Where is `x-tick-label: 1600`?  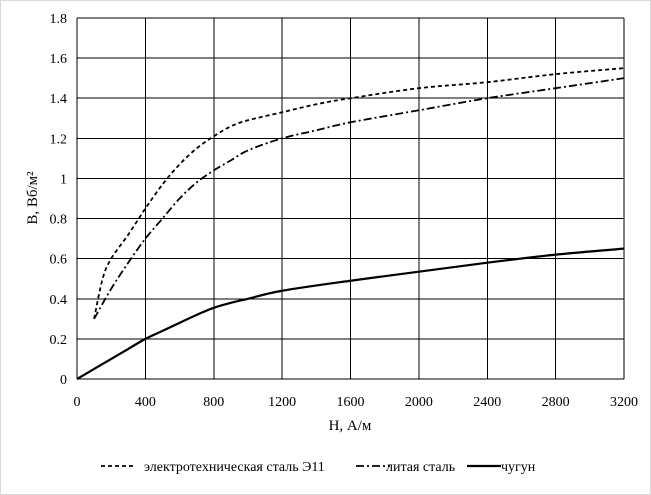
x-tick-label: 1600 is located at coordinates (351, 402).